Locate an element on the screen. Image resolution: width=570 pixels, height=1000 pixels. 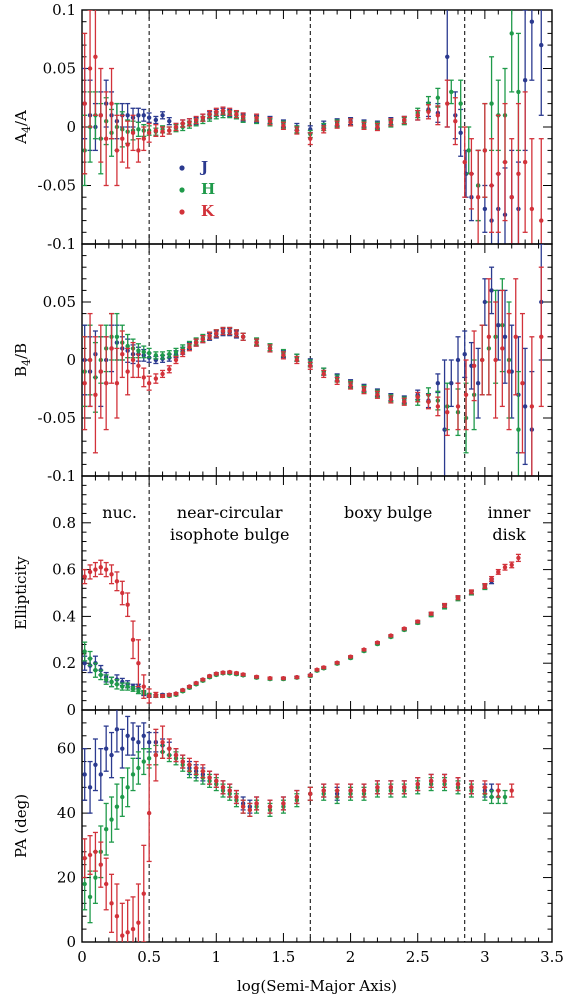
y-tick-label: 0.1 is located at coordinates (64, 10).